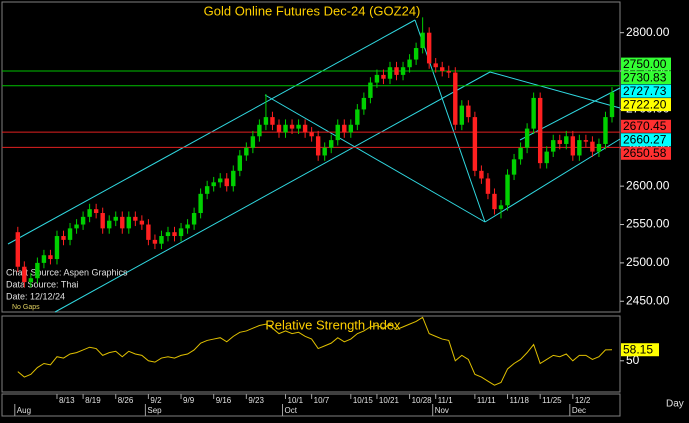 The height and width of the screenshot is (423, 689). I want to click on x-tick-label: 9/2, so click(156, 400).